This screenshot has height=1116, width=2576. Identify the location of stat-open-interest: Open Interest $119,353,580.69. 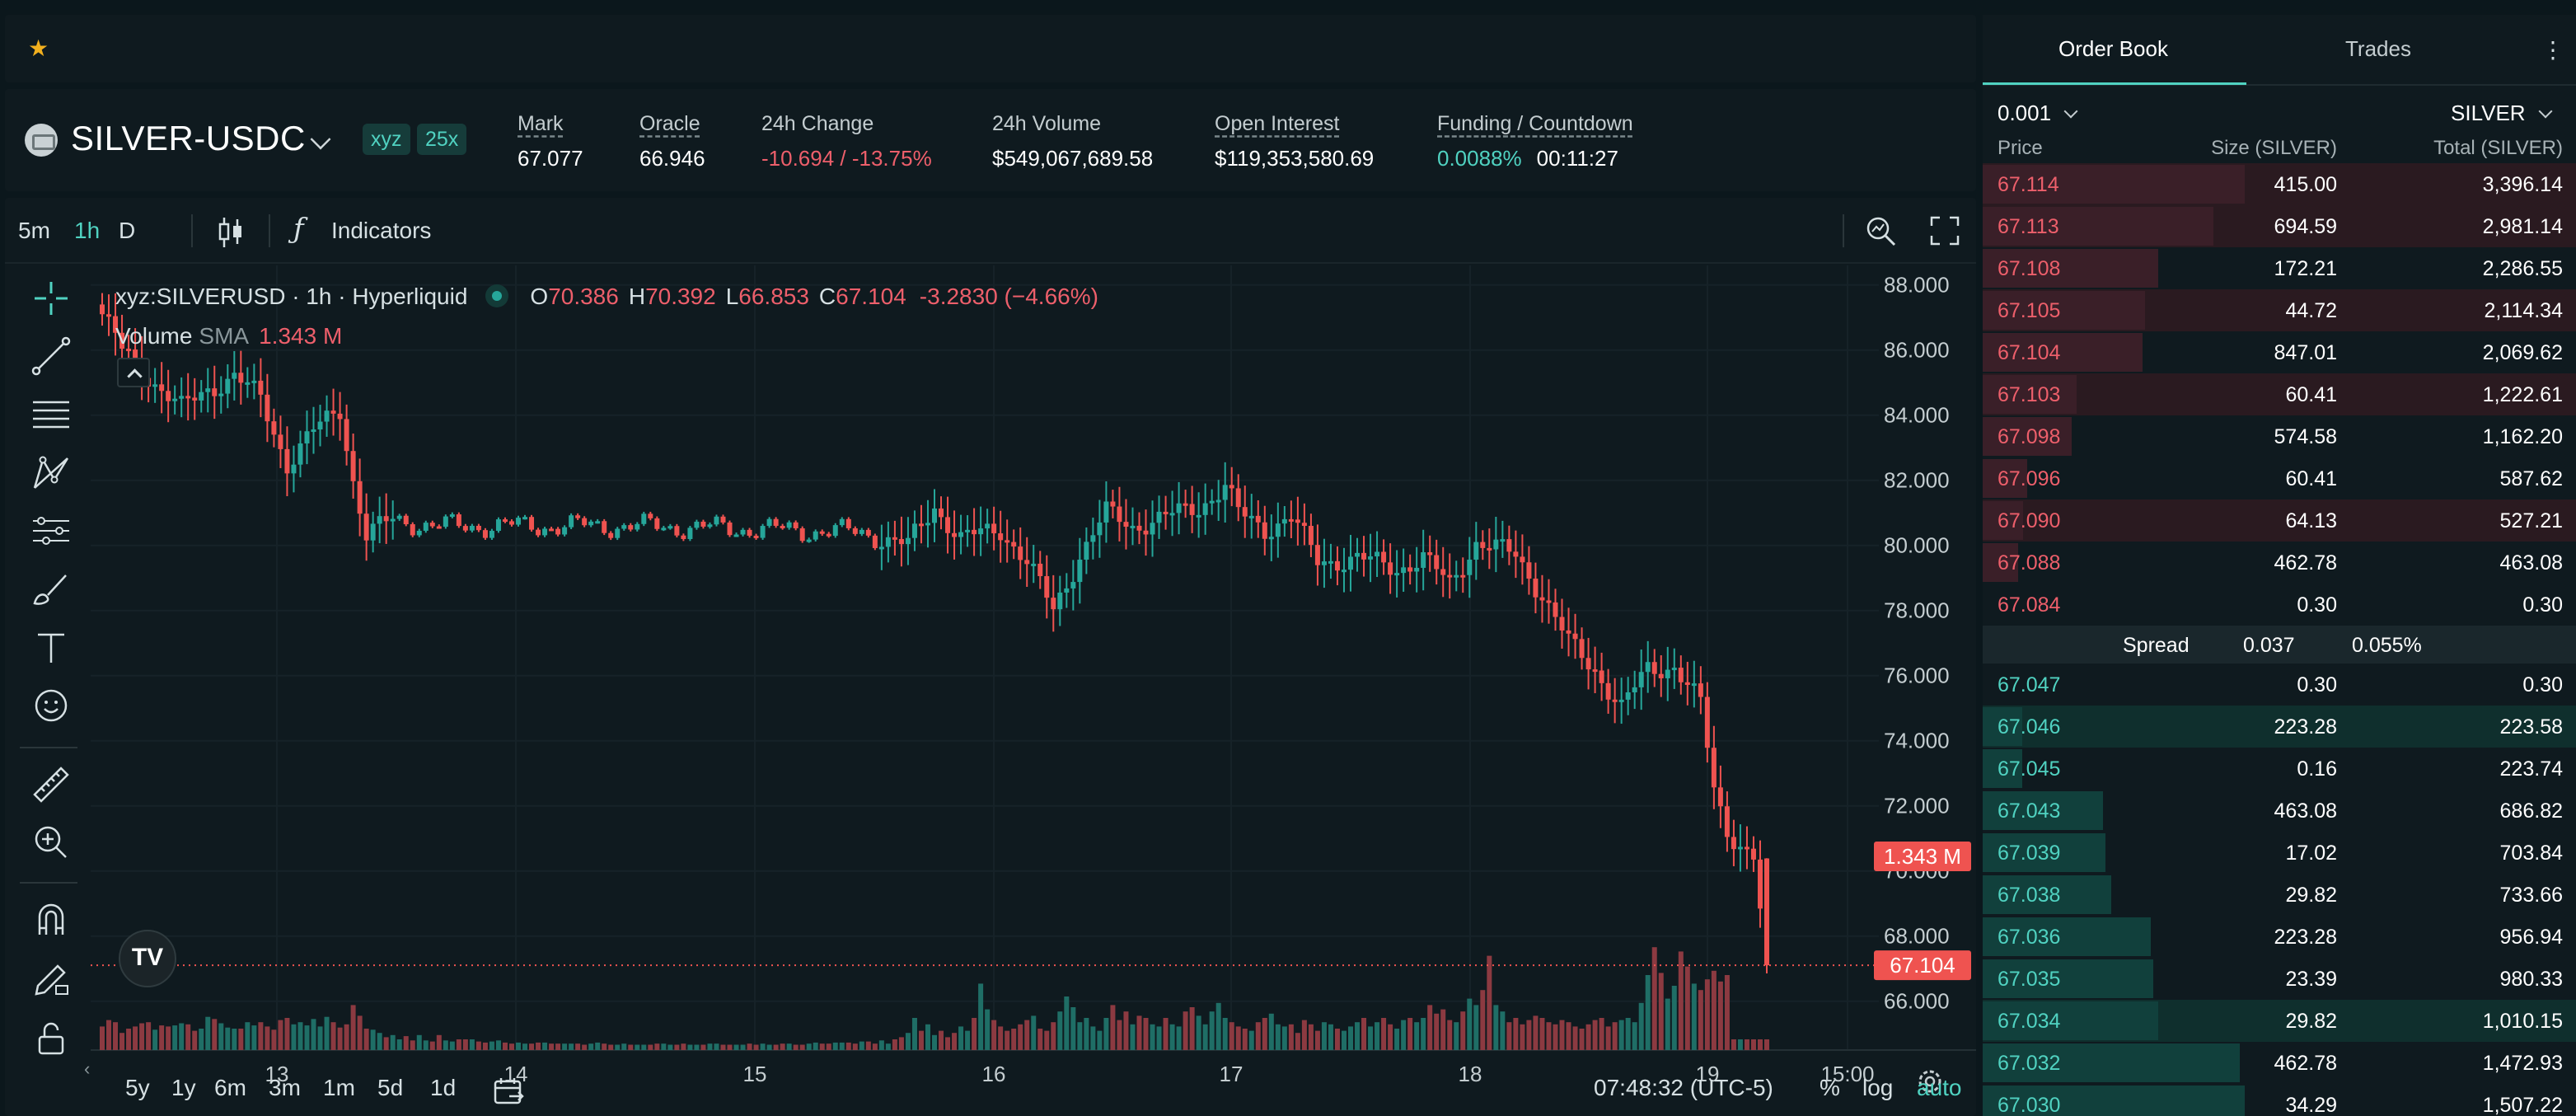
(1294, 141).